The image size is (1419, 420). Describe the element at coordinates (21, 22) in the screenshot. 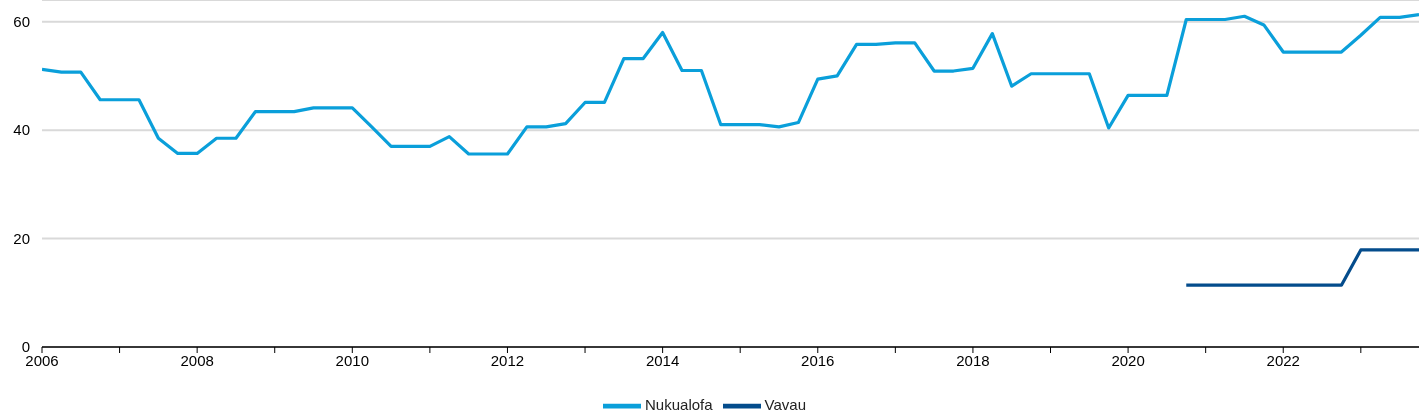

I see `y-tick-label: 60` at that location.